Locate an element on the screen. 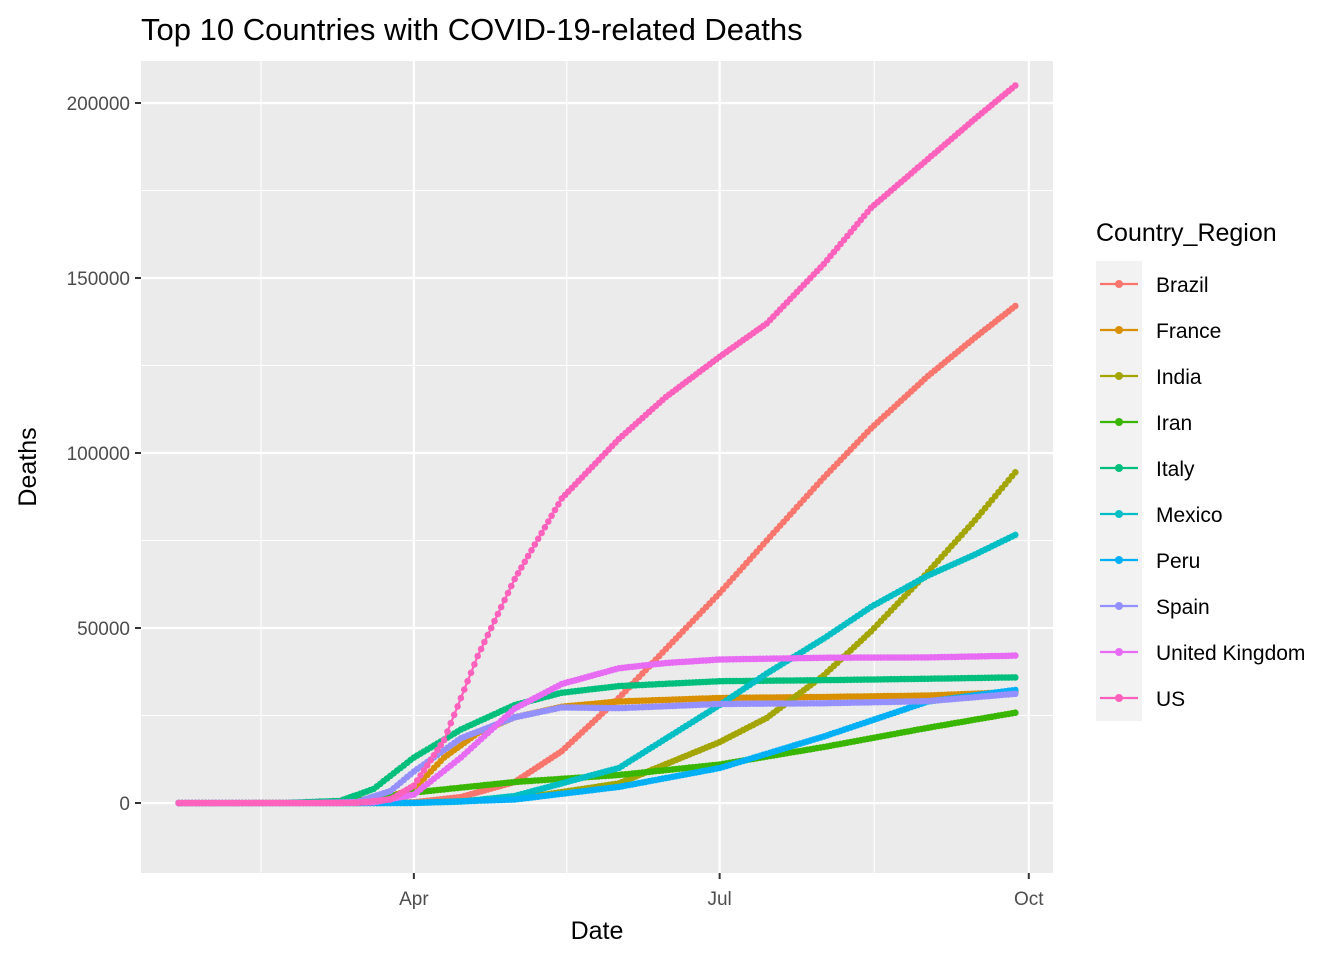 Image resolution: width=1344 pixels, height=960 pixels. legend-item-italy: Italy is located at coordinates (1147, 469).